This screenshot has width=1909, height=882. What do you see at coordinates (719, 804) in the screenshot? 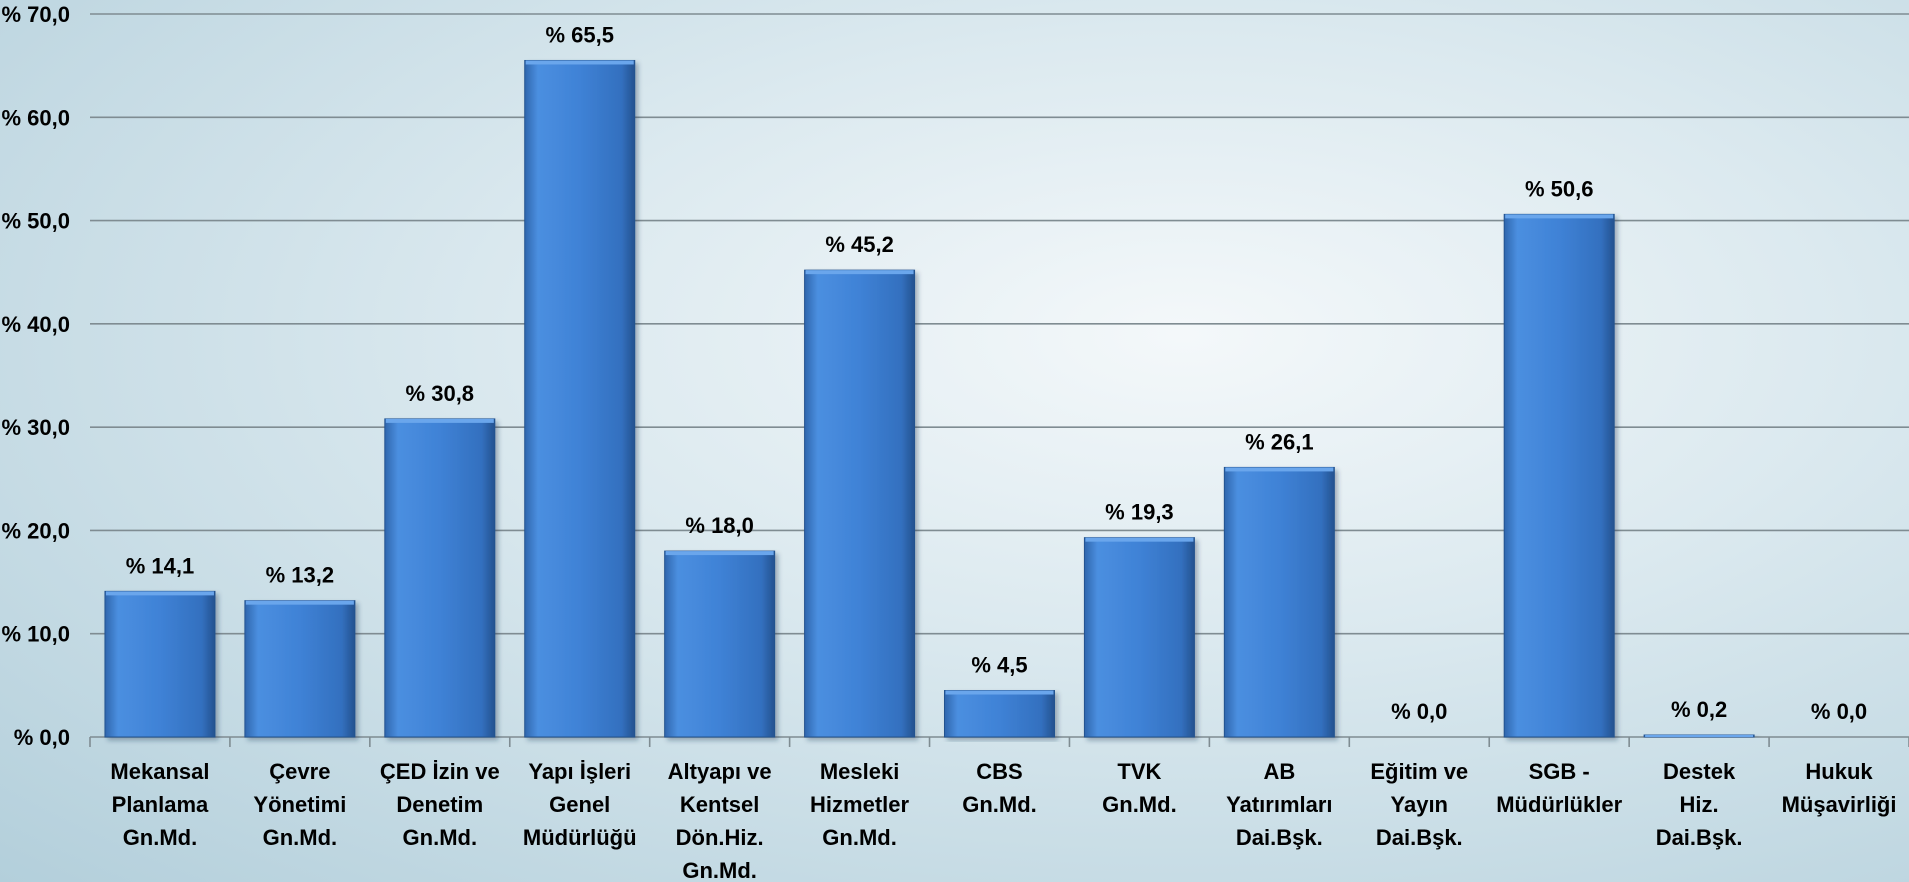
I see `category-label-line: Kentsel` at bounding box center [719, 804].